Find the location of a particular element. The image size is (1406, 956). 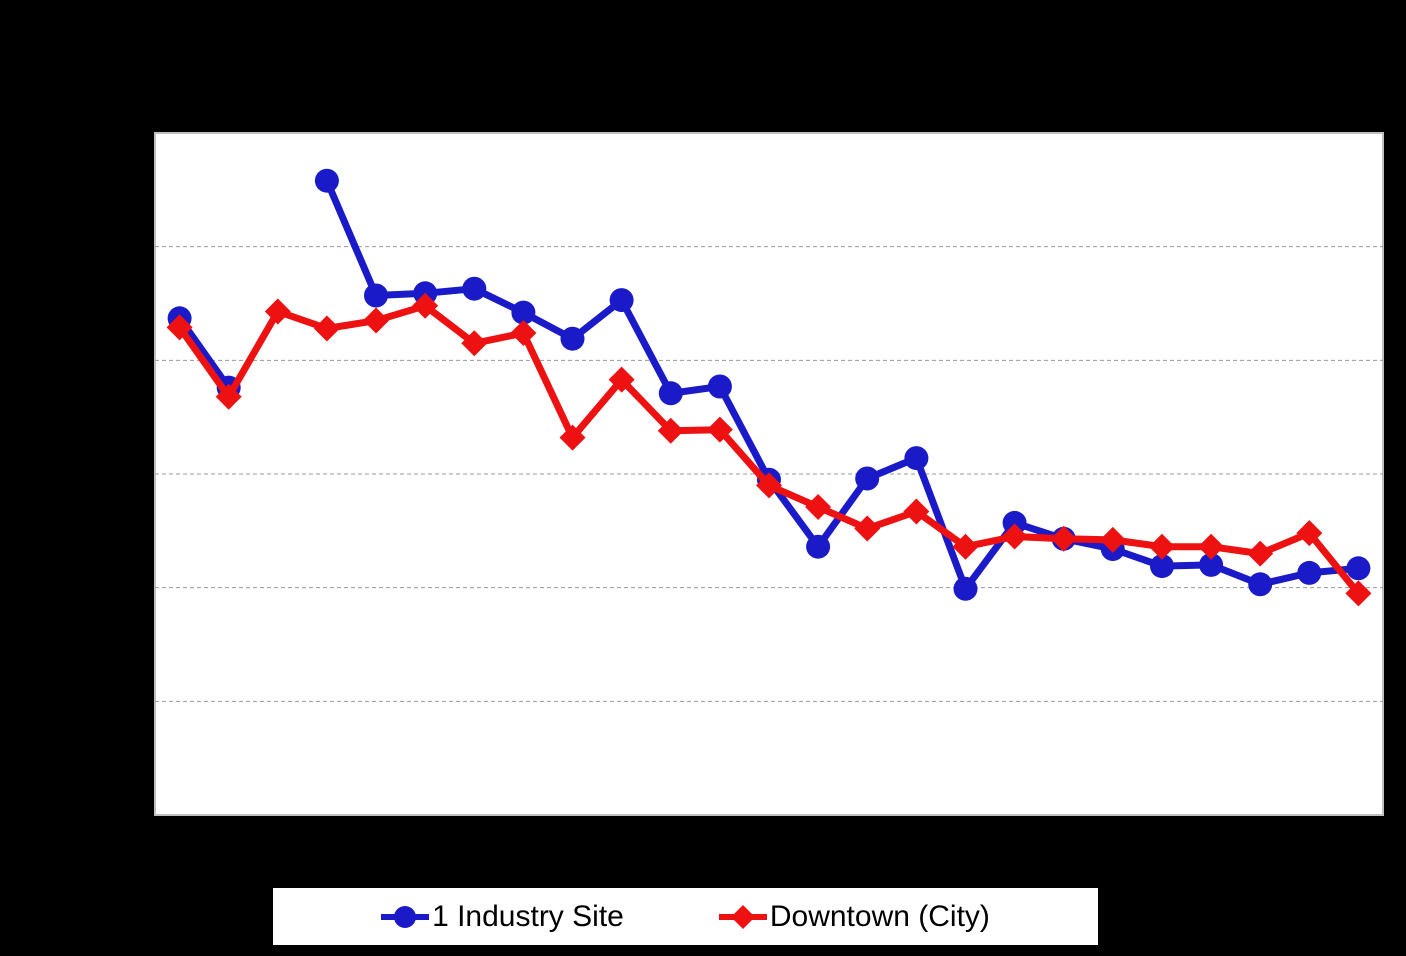

legend-label-industry-site: 1 Industry Site is located at coordinates (528, 916).